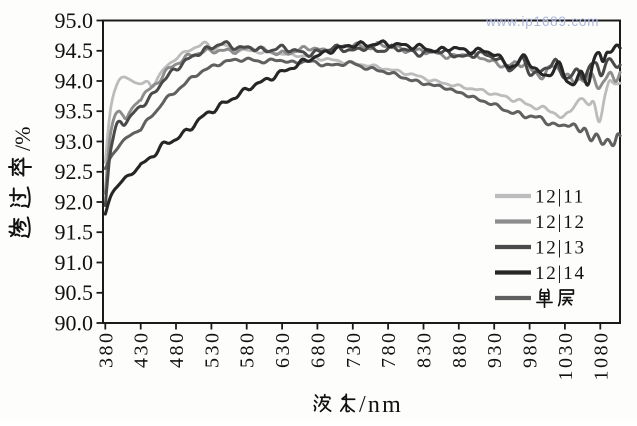 The image size is (637, 426). I want to click on svg-text: 1030, so click(566, 356).